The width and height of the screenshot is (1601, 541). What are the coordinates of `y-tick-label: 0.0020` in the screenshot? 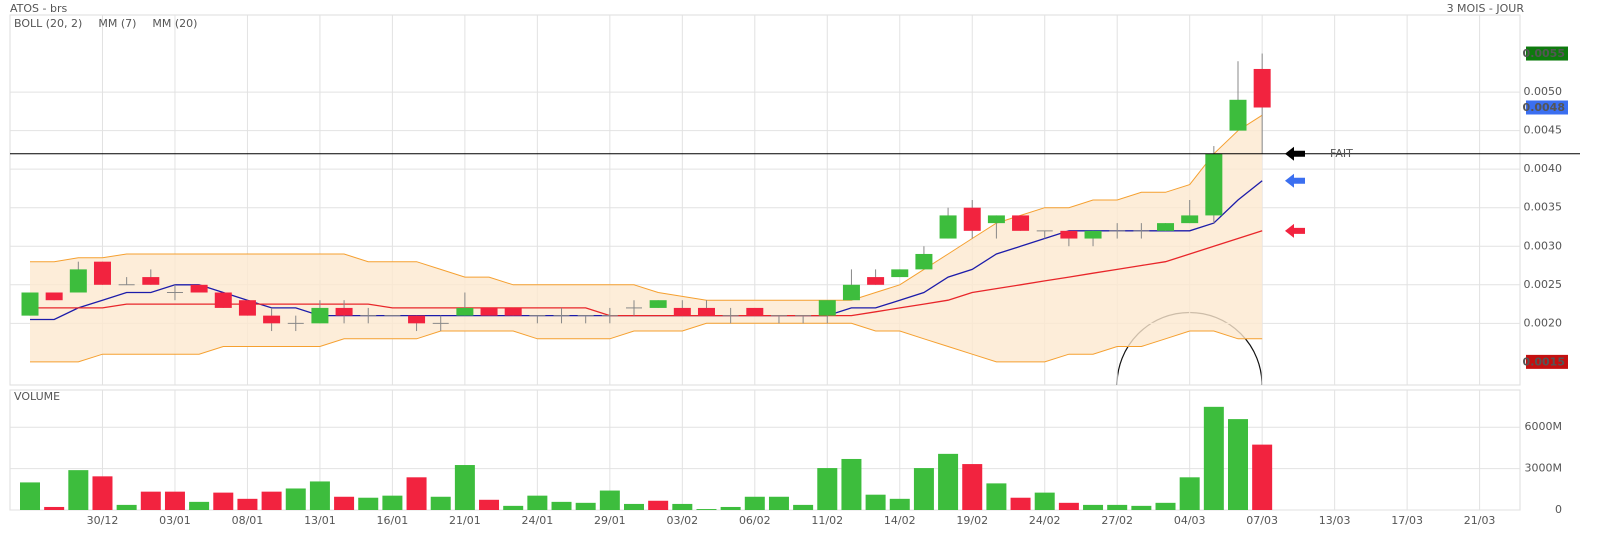 It's located at (1543, 322).